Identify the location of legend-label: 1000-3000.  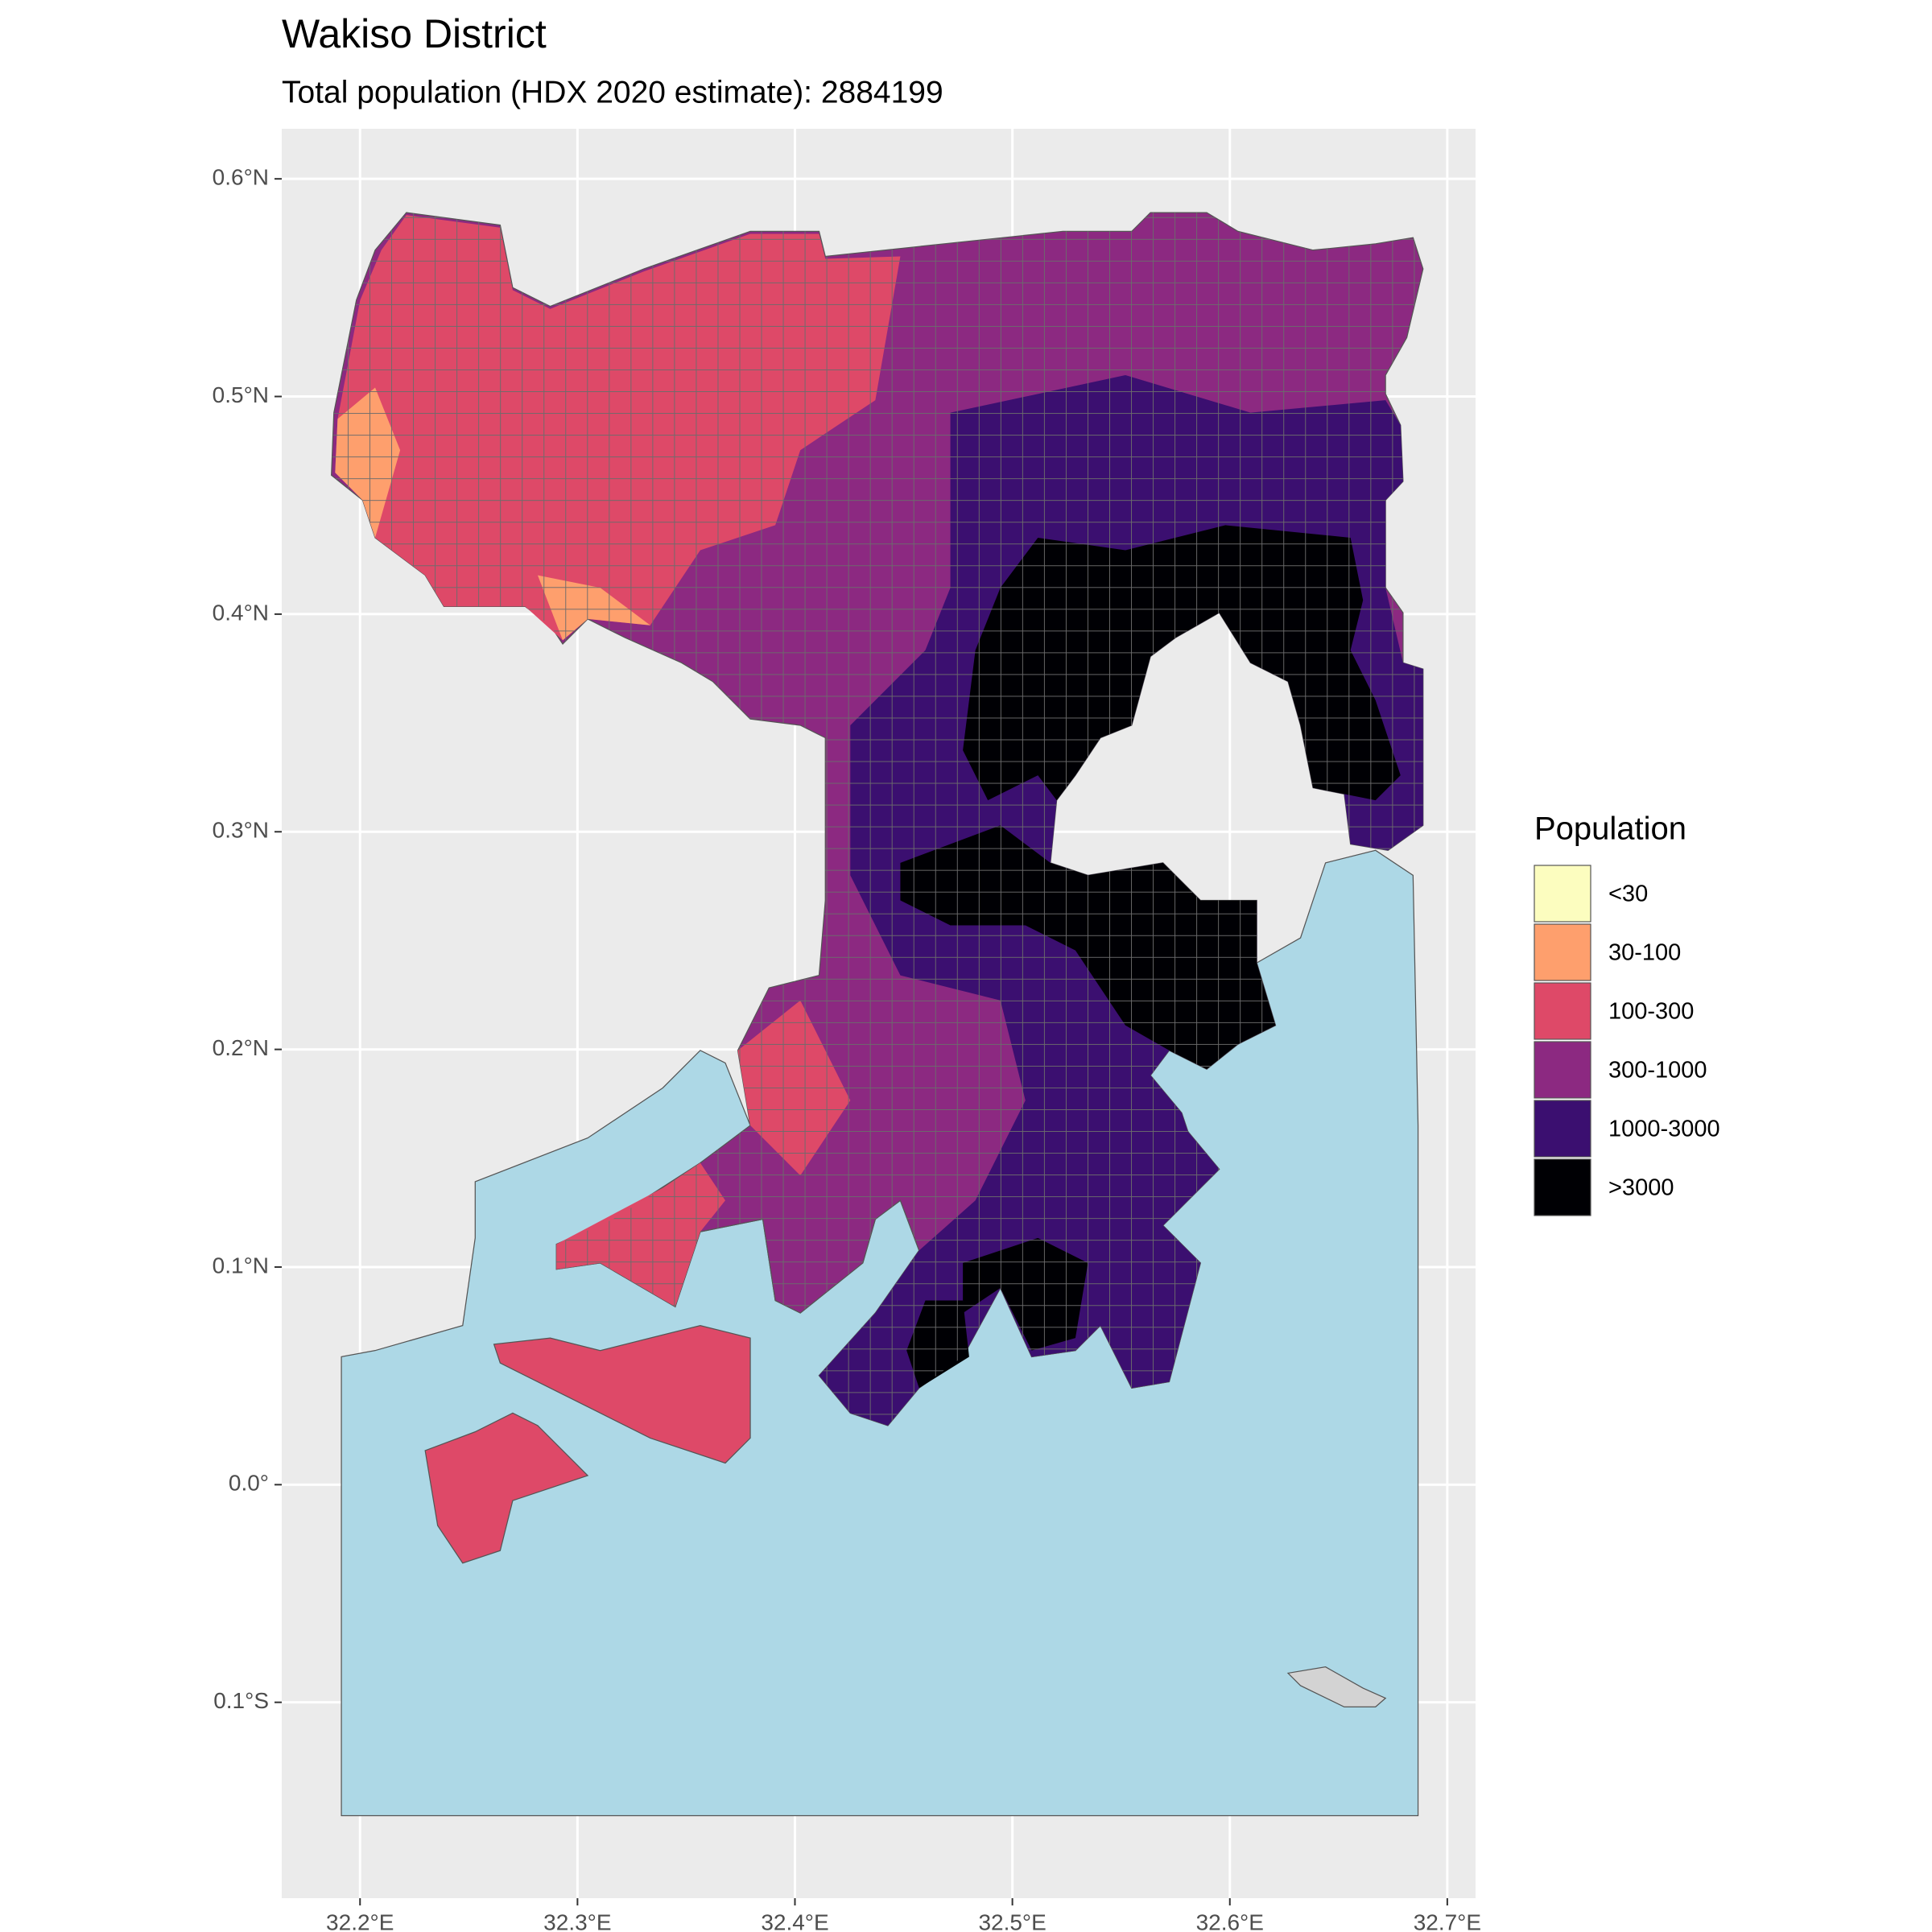
(1664, 1129).